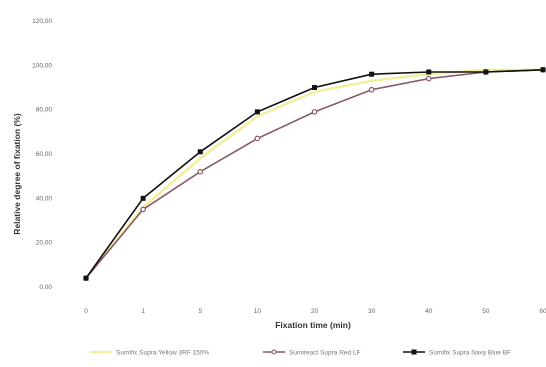 The image size is (546, 367). Describe the element at coordinates (258, 311) in the screenshot. I see `x-tick-label: 10` at that location.